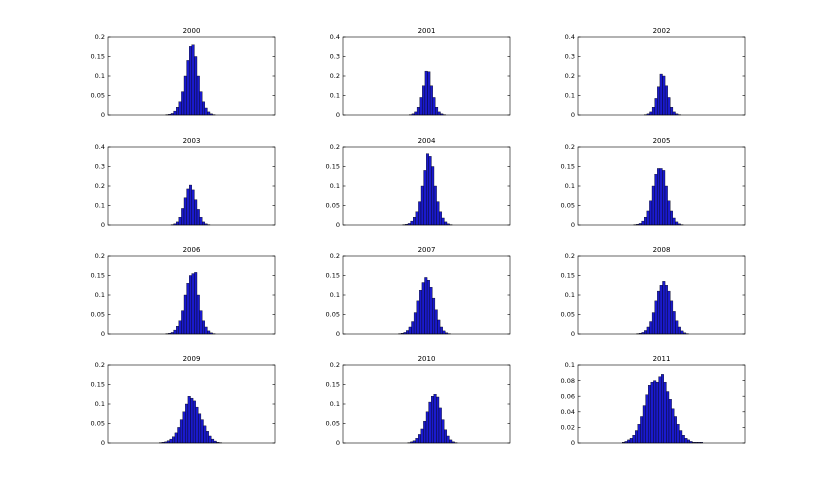  What do you see at coordinates (427, 31) in the screenshot?
I see `subplot-title: 2001` at bounding box center [427, 31].